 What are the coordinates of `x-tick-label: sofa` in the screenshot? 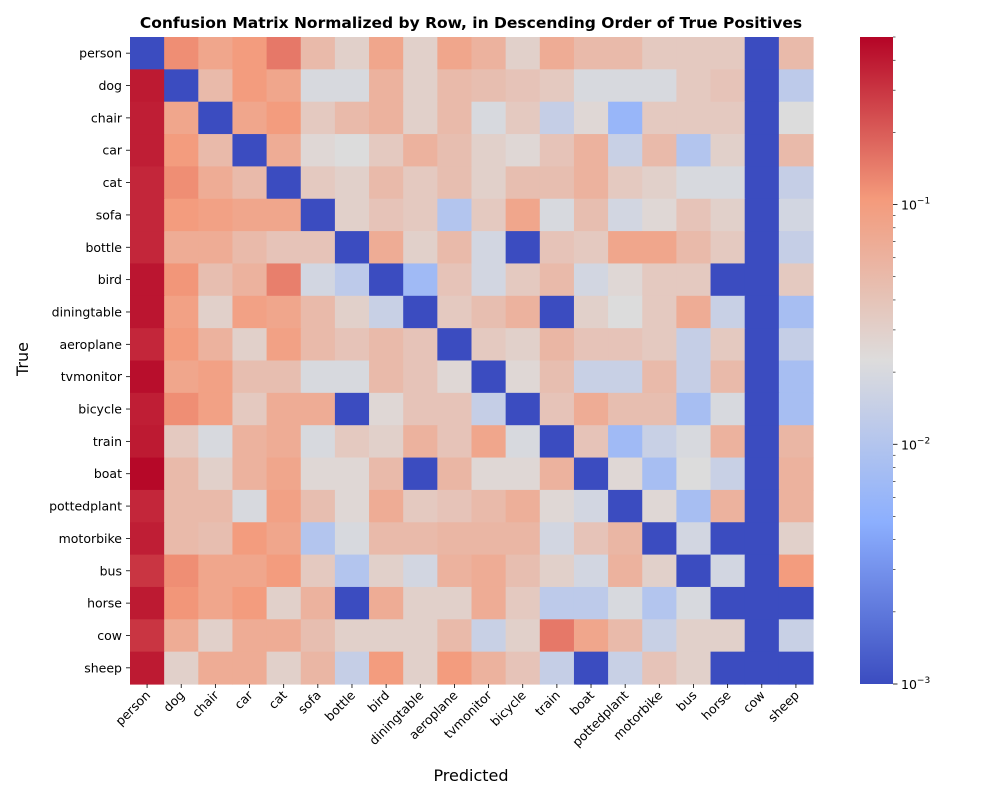 It's located at (309, 702).